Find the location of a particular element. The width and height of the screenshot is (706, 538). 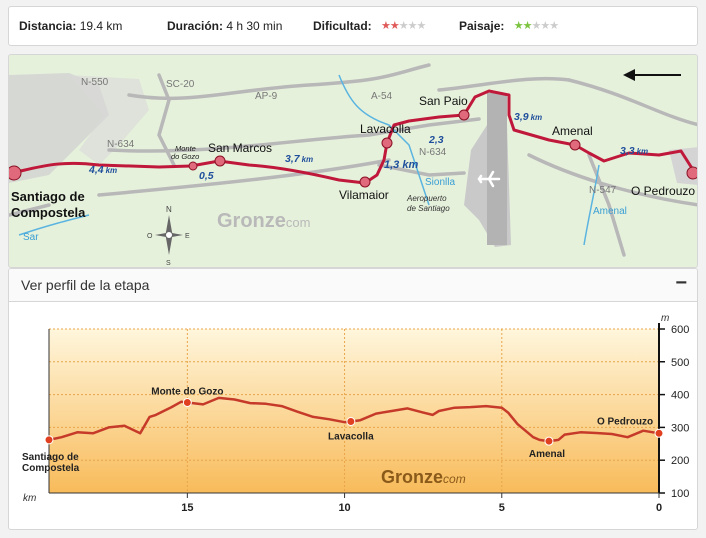

lavacolla-marker is located at coordinates (387, 143).